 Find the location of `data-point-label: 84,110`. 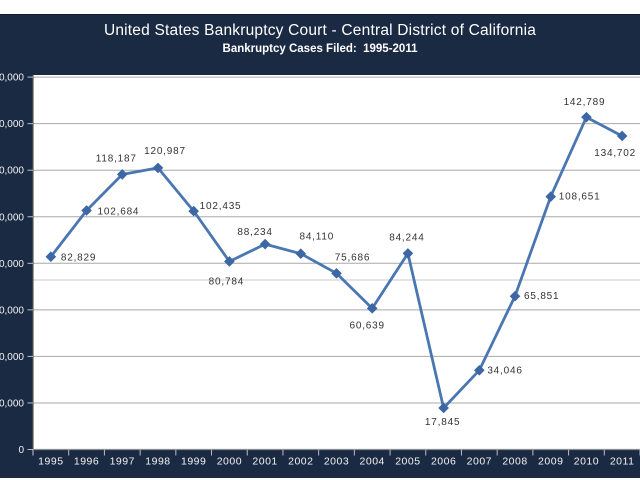

data-point-label: 84,110 is located at coordinates (316, 237).